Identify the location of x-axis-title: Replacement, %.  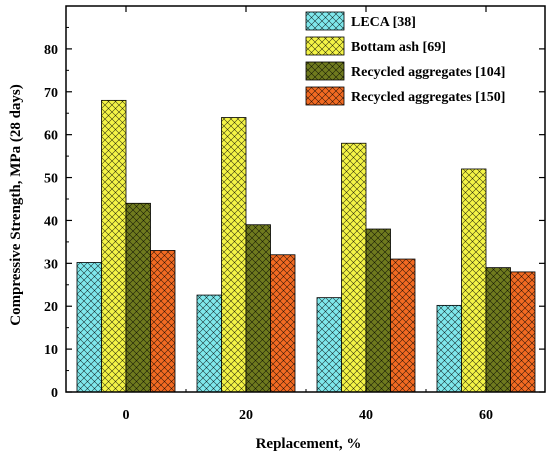
(309, 444).